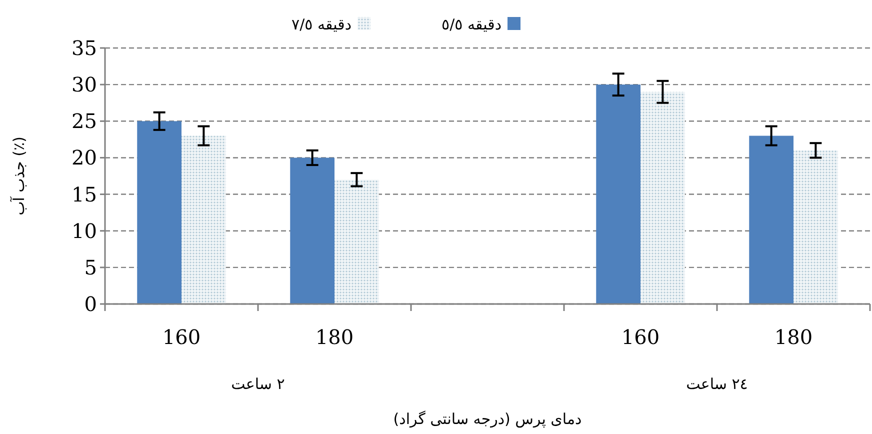 This screenshot has width=872, height=434. Describe the element at coordinates (84, 158) in the screenshot. I see `y-tick-label: 20` at that location.